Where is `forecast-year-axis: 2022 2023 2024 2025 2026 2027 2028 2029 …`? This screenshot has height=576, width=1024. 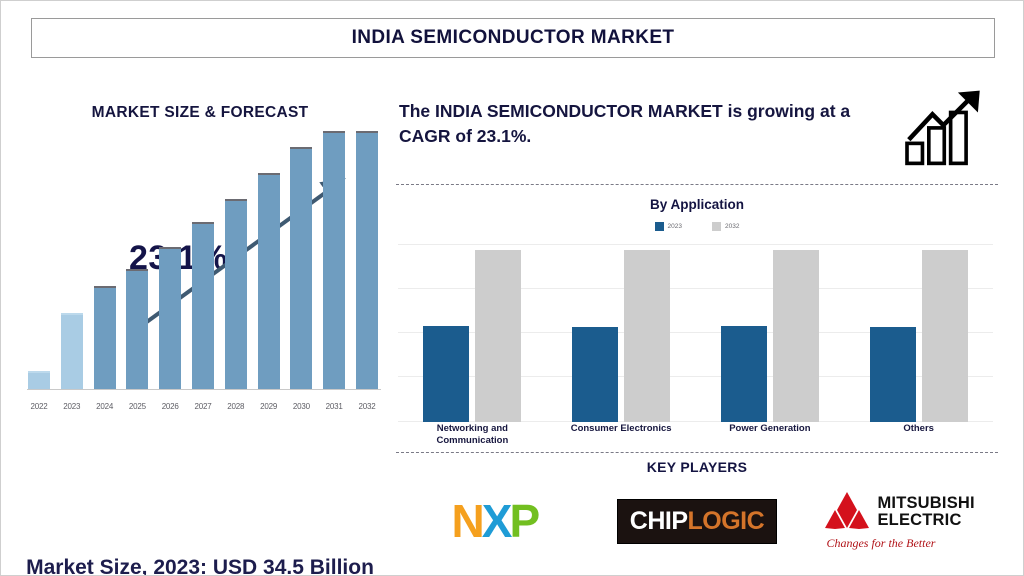 forecast-year-axis: 2022 2023 2024 2025 2026 2027 2028 2029 … is located at coordinates (203, 406).